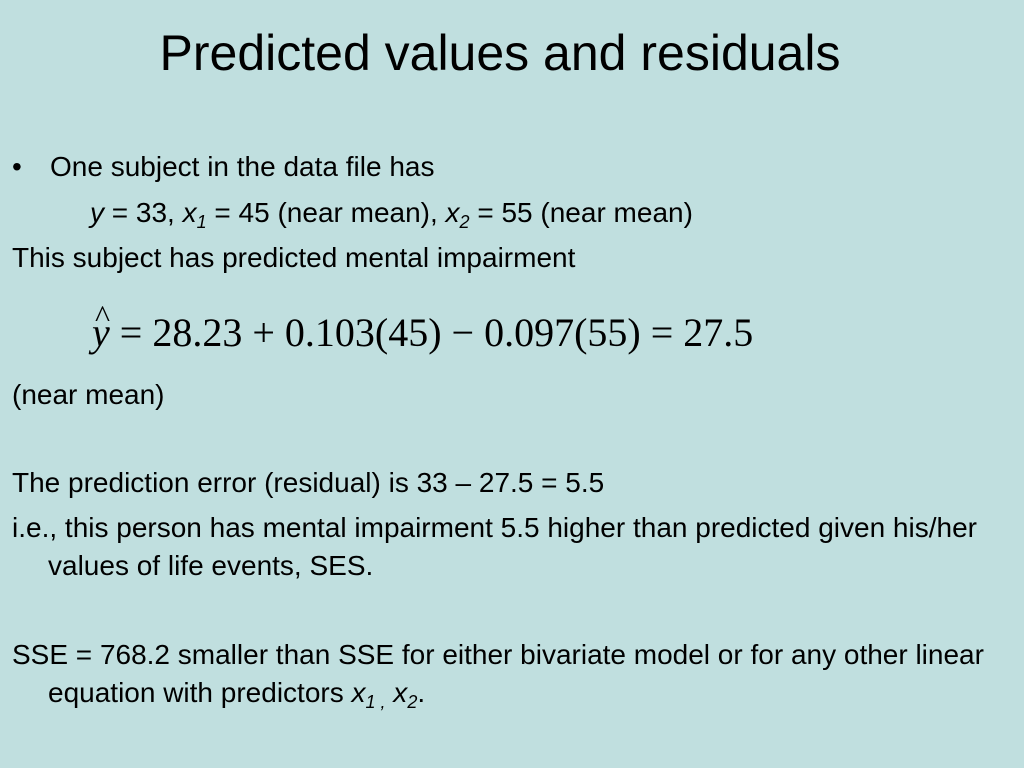 This screenshot has width=1024, height=768. I want to click on y-hat: ^ y, so click(101, 326).